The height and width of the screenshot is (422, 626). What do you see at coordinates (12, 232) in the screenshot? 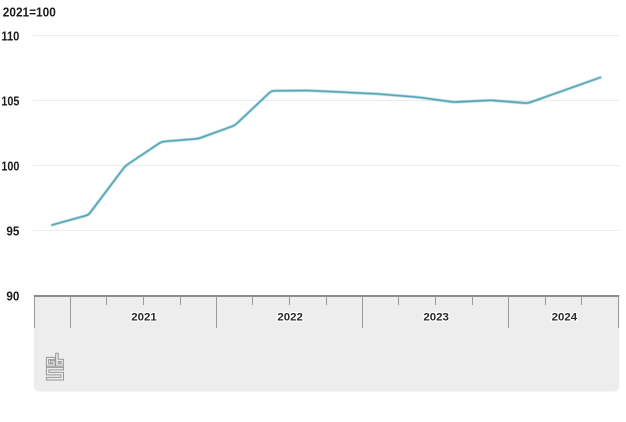
I see `svg-text: 95` at bounding box center [12, 232].